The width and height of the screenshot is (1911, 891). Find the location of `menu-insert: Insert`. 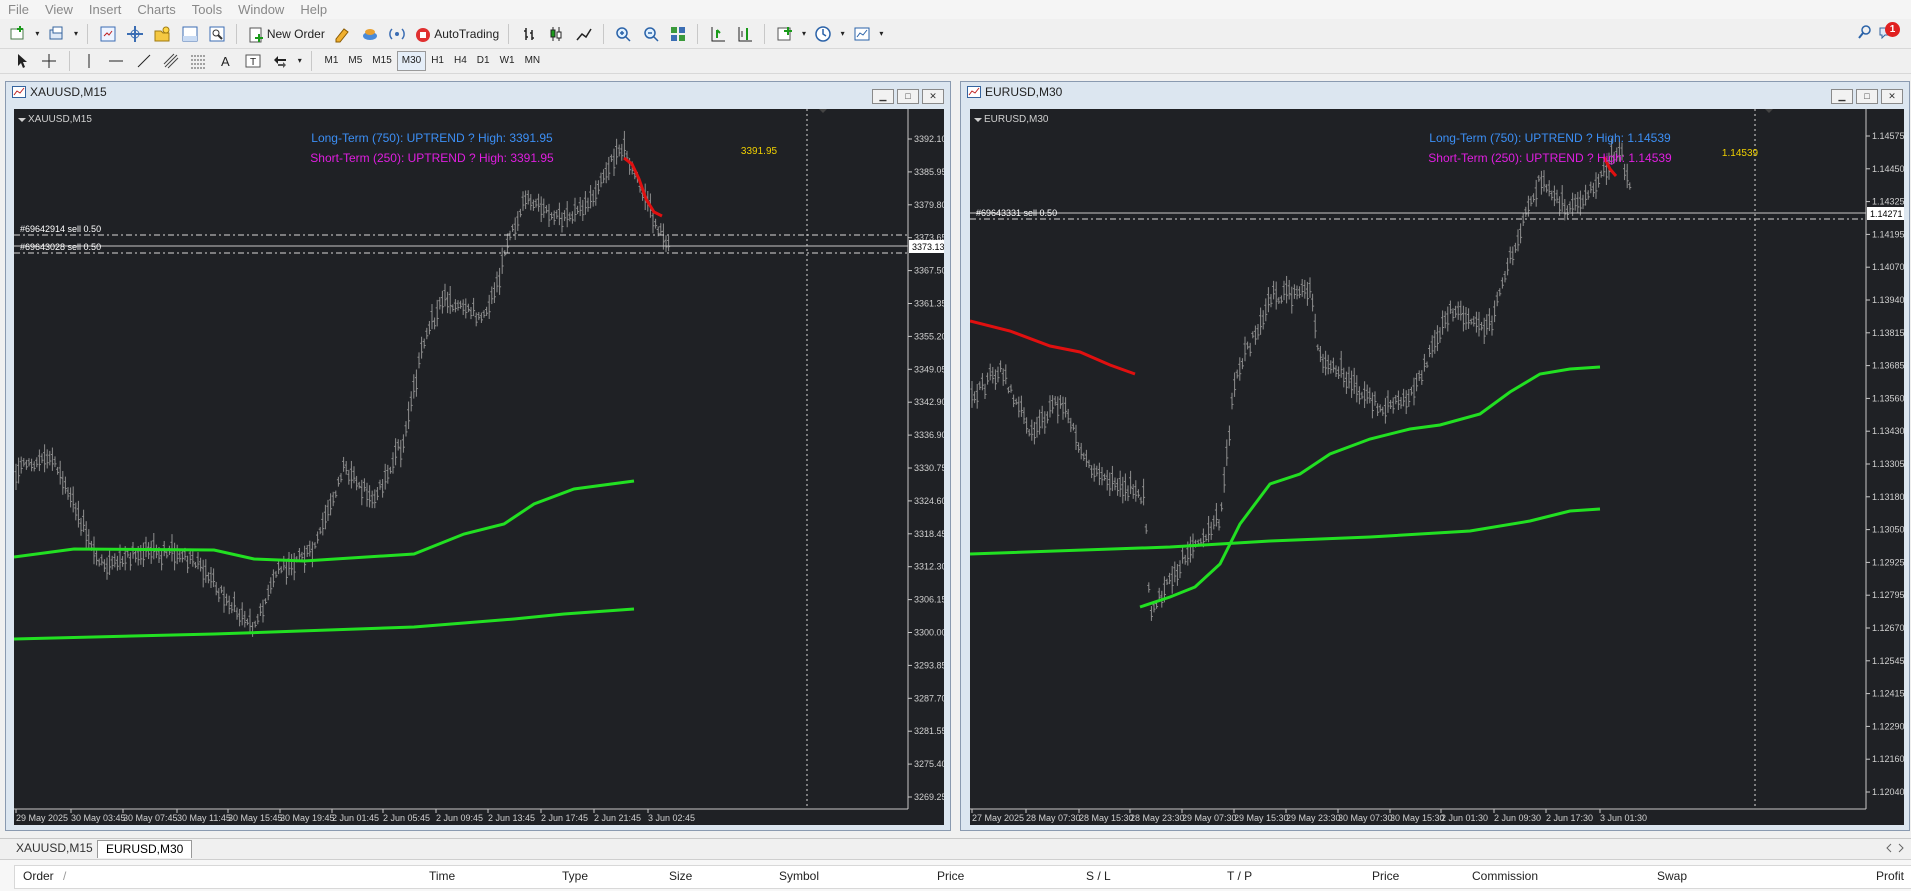

menu-insert: Insert is located at coordinates (105, 9).